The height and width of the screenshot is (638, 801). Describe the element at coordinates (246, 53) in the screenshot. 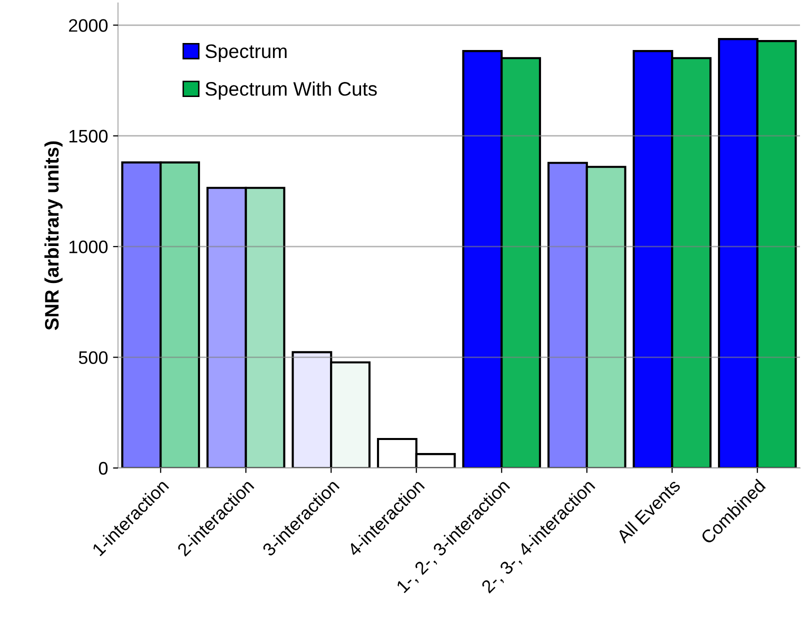

I see `legend-label: Spectrum` at that location.